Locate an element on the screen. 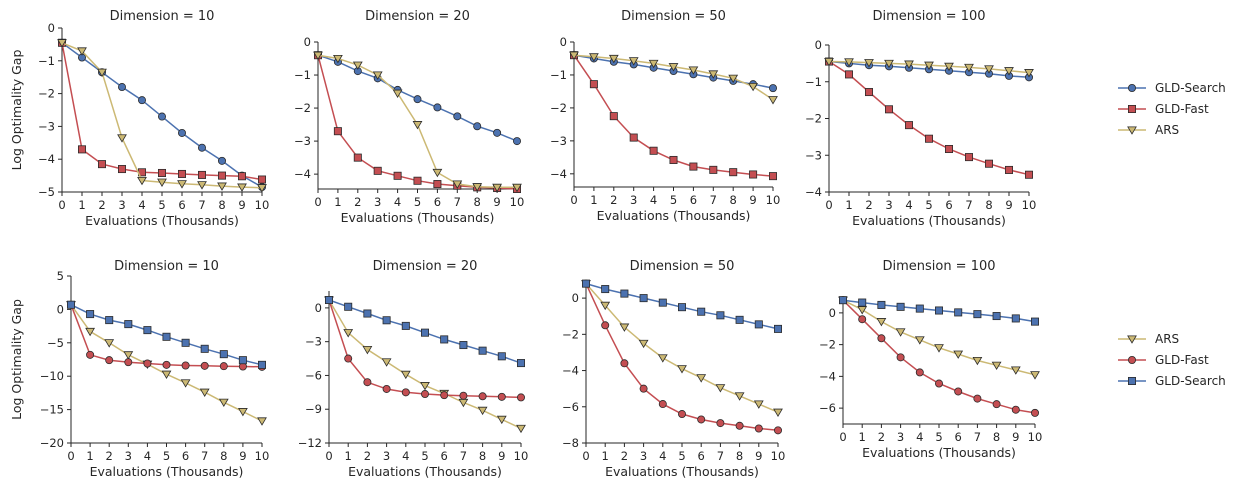  y-tick-label: −1 is located at coordinates (46, 61).